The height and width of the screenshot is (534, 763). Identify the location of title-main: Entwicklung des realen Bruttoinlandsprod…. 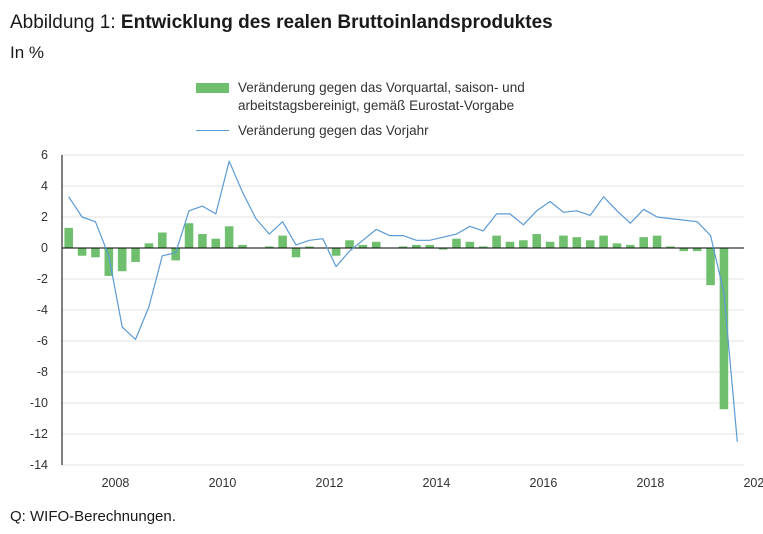
(336, 22).